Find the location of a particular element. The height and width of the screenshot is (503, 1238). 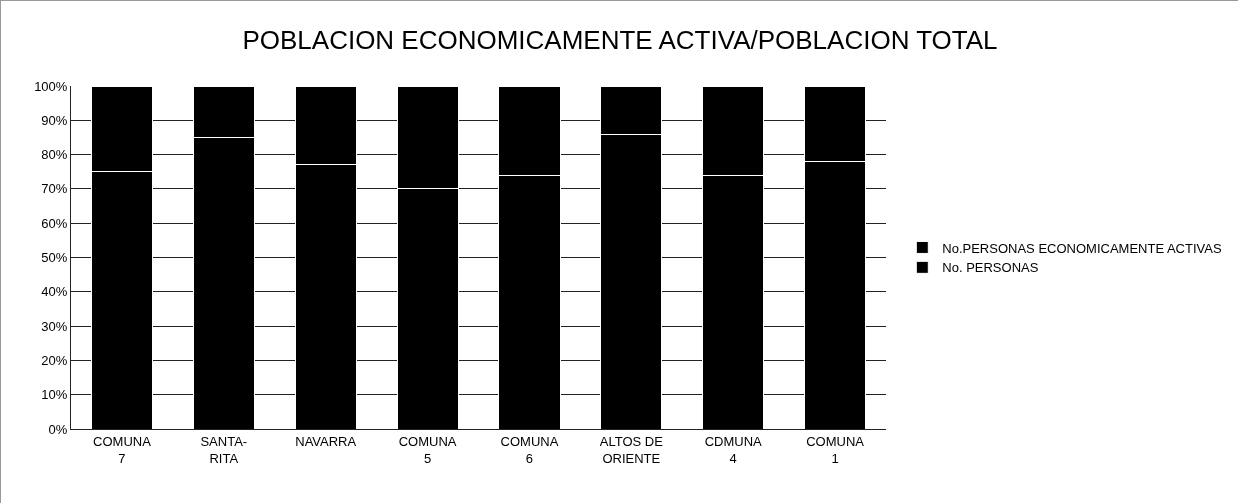

y-tick-label: 40% is located at coordinates (54, 292).